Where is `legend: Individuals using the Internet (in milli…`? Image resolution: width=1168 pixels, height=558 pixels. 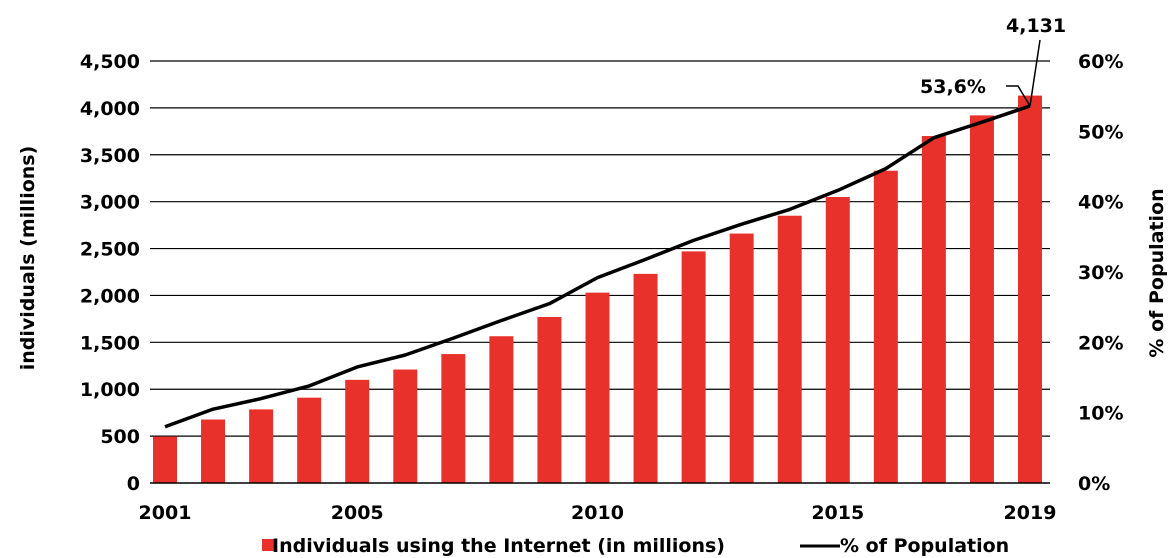
legend: Individuals using the Internet (in milli… is located at coordinates (635, 546).